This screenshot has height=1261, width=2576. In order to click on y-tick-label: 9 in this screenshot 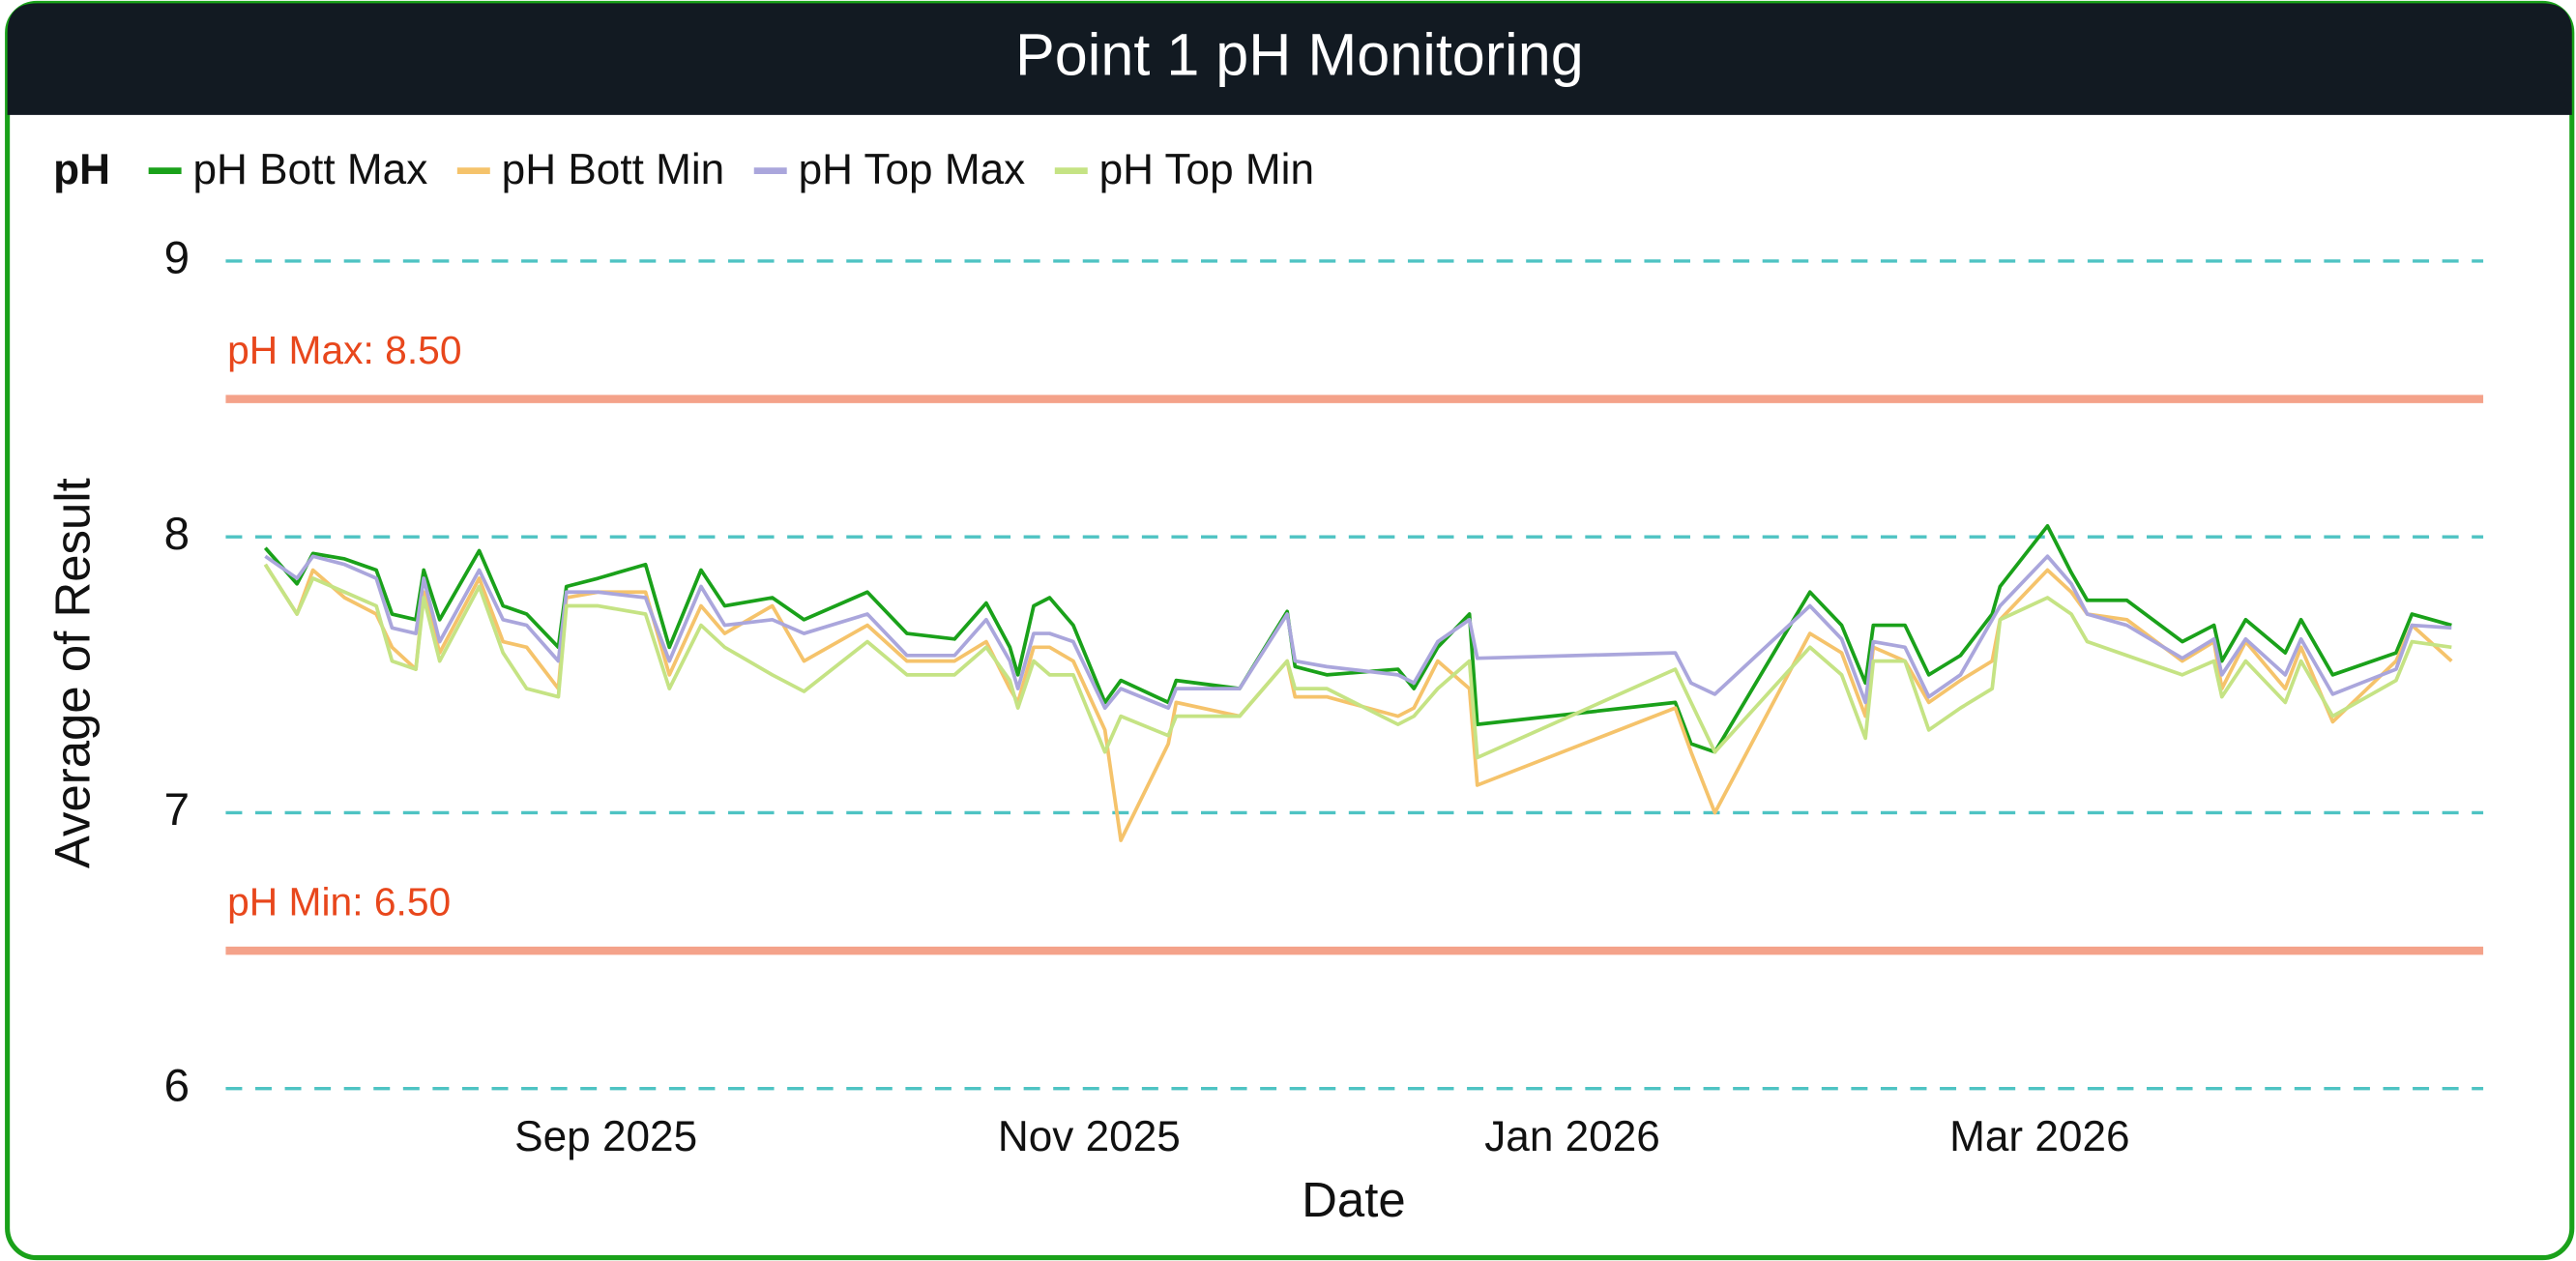, I will do `click(177, 258)`.